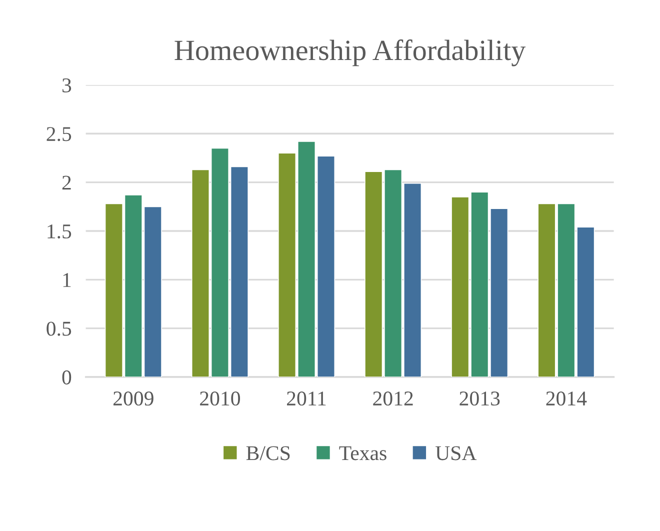 The height and width of the screenshot is (531, 660). I want to click on x-tick-label: 2011, so click(306, 399).